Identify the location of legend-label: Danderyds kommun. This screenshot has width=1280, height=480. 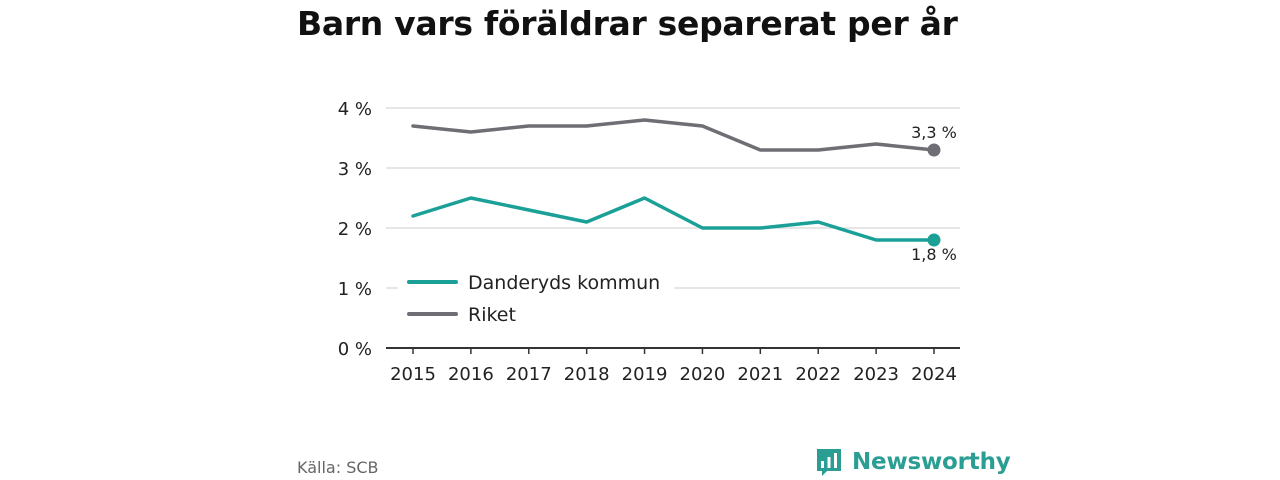
(564, 283).